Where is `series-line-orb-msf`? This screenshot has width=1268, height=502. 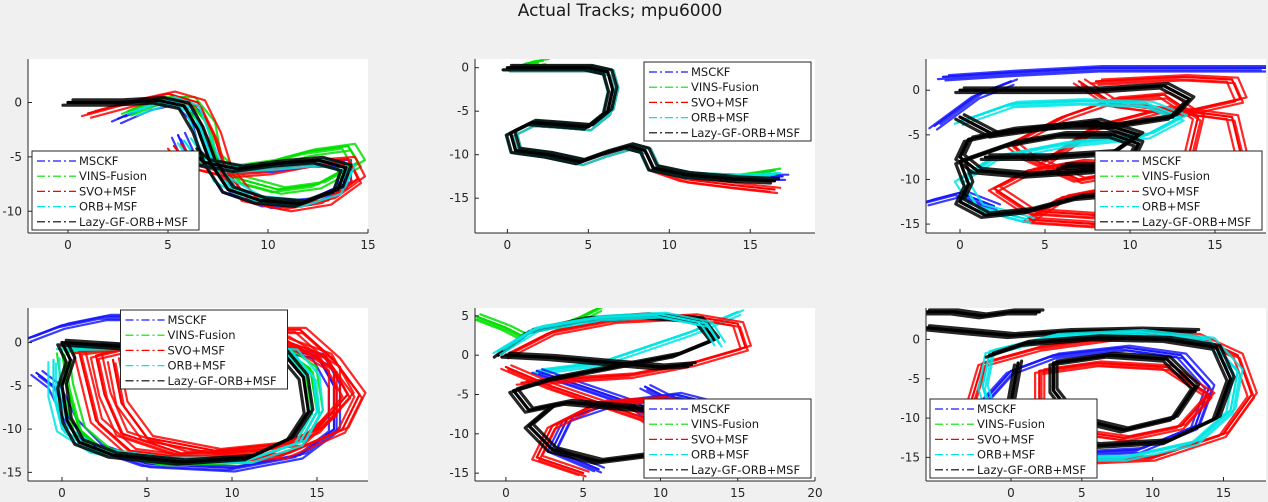
series-line-orb-msf is located at coordinates (611, 336).